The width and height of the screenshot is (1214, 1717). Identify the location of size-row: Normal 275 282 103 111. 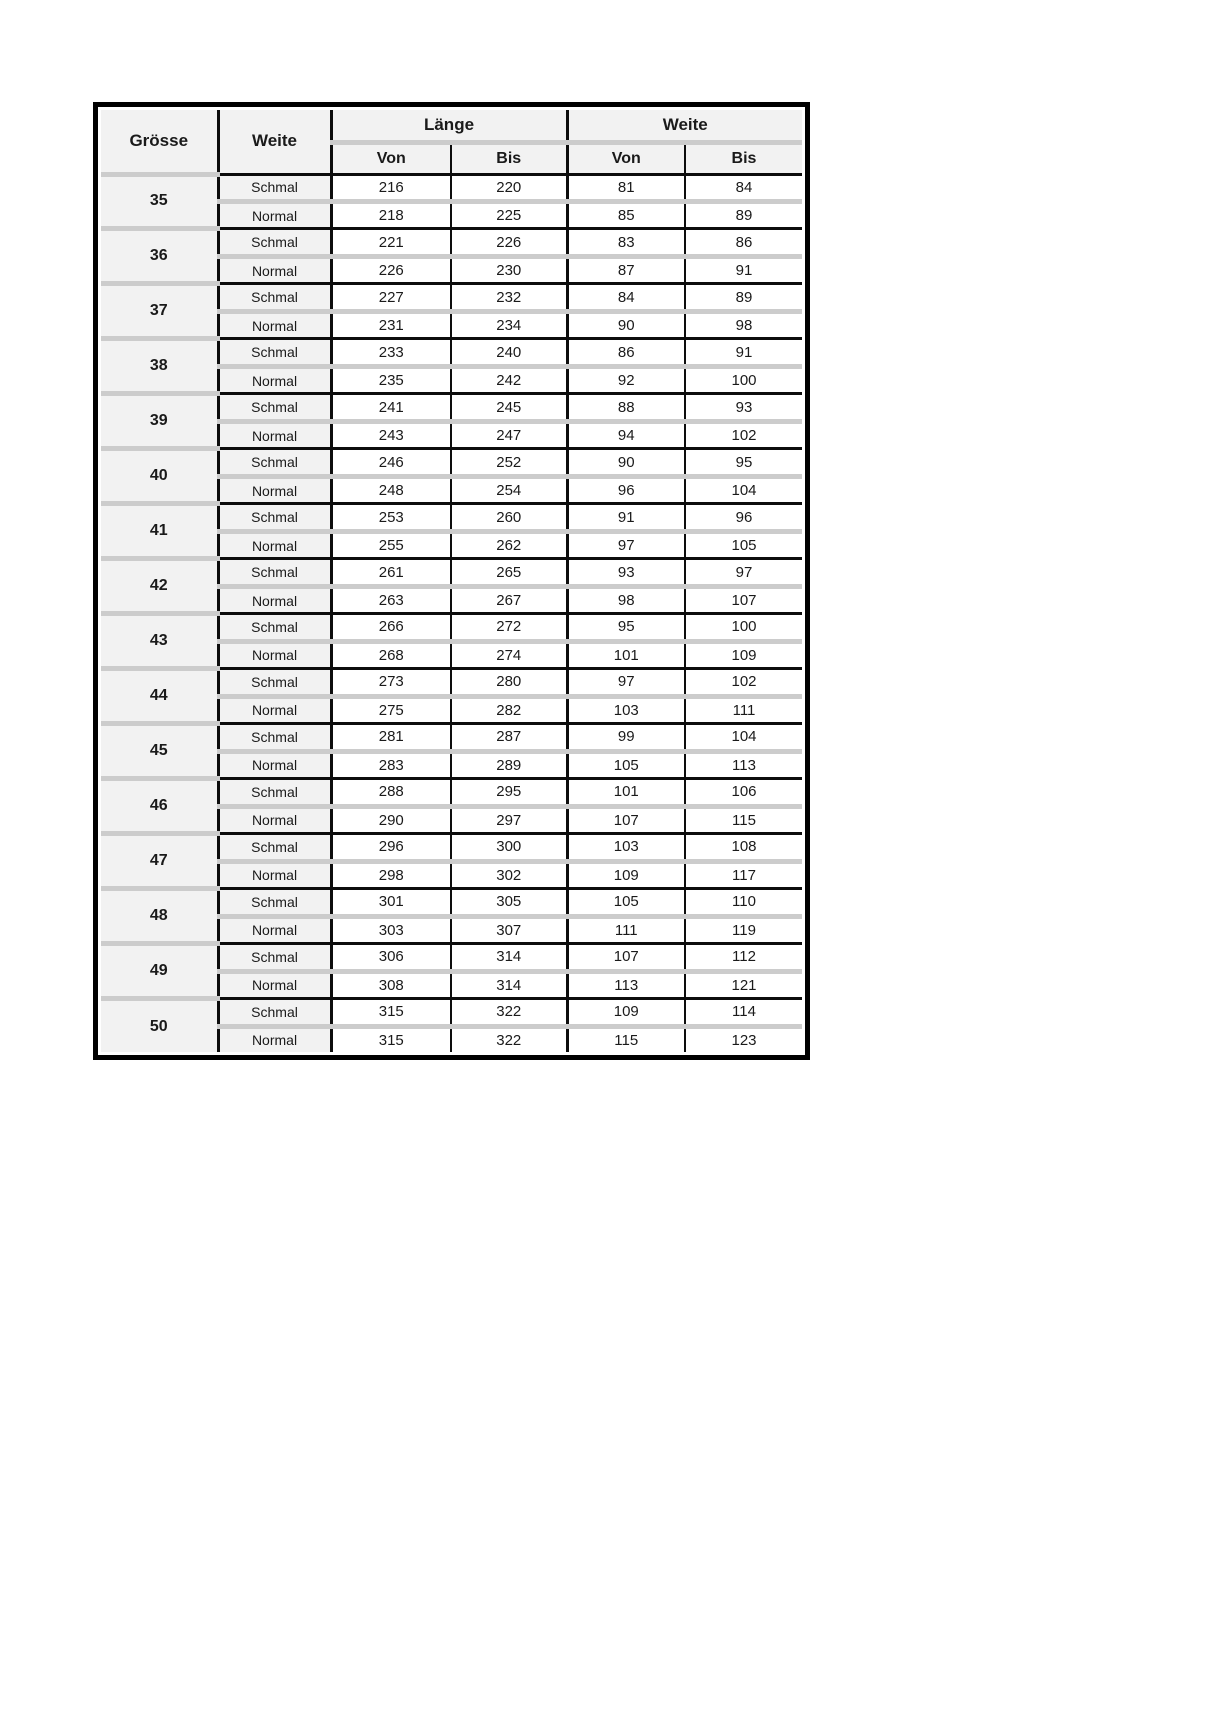
(452, 711).